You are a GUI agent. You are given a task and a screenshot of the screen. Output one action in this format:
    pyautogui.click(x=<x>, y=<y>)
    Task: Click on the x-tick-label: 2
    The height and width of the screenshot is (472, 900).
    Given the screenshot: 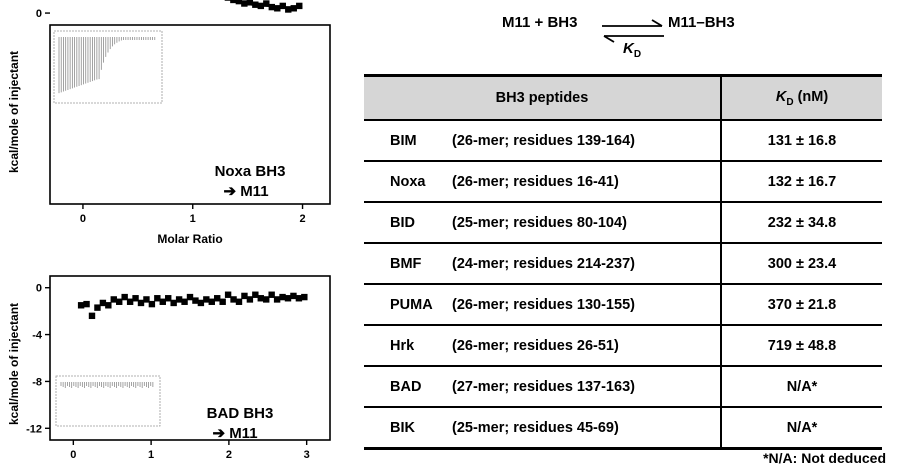 What is the action you would take?
    pyautogui.click(x=302, y=219)
    